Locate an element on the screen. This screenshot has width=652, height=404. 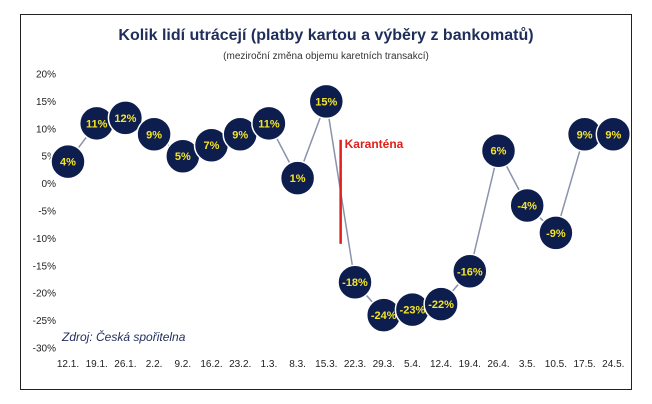
y-tick-label: 10% is located at coordinates (46, 129).